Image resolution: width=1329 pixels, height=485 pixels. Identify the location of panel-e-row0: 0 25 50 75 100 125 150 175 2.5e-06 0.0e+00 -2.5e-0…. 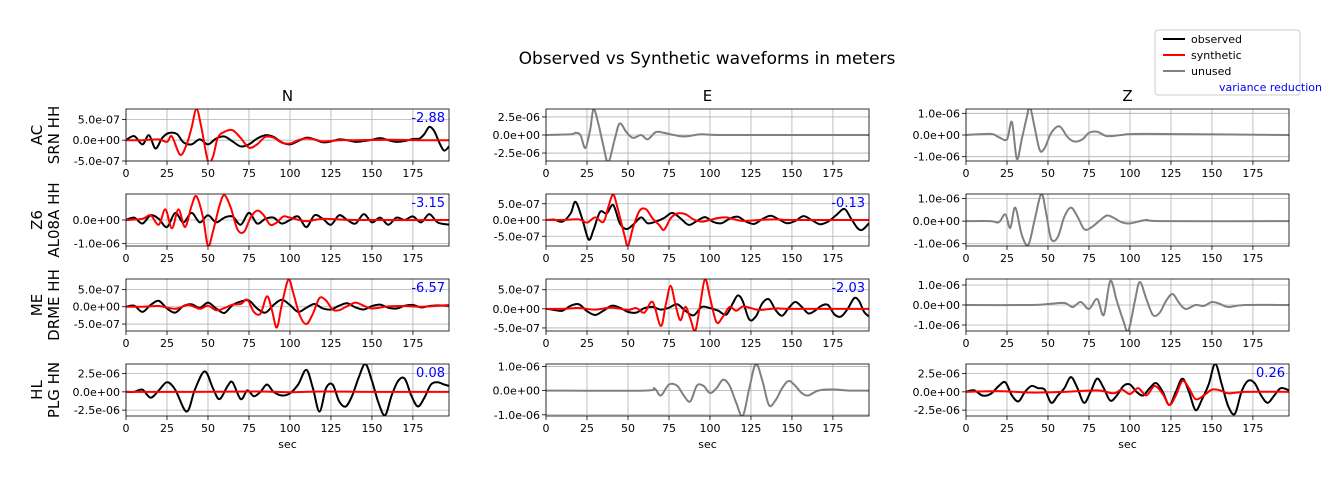
(681, 144).